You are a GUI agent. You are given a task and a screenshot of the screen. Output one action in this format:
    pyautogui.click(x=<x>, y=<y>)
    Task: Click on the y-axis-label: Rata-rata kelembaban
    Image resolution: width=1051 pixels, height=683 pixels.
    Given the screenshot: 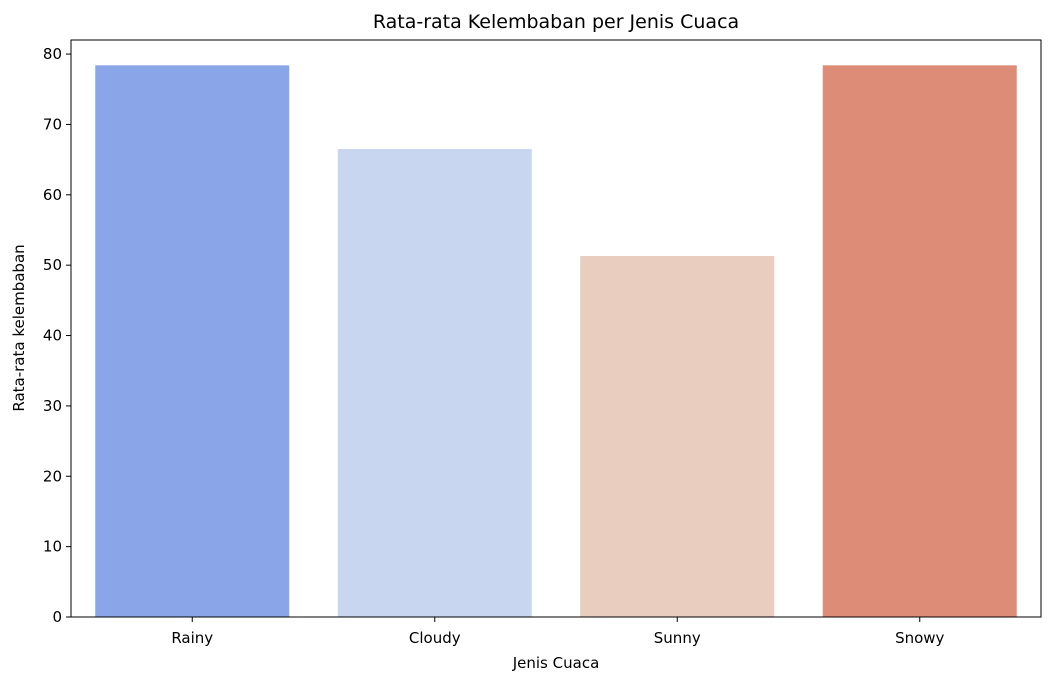 What is the action you would take?
    pyautogui.click(x=19, y=327)
    